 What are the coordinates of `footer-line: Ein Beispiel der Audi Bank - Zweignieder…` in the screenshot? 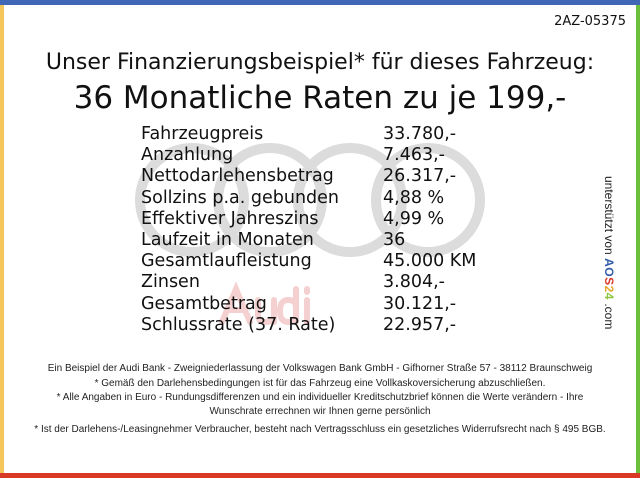 It's located at (320, 368).